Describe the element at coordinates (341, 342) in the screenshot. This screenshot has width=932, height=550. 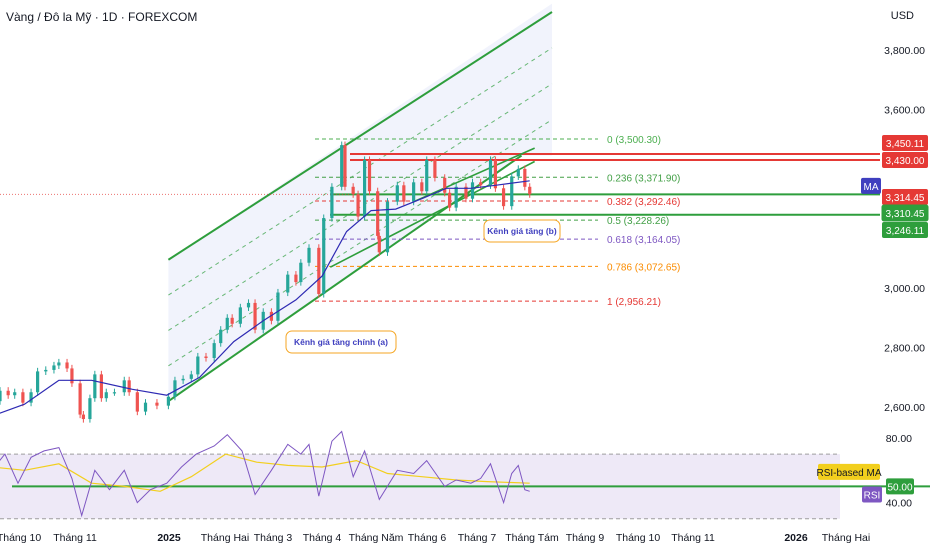
I see `channel-a-callout-box` at that location.